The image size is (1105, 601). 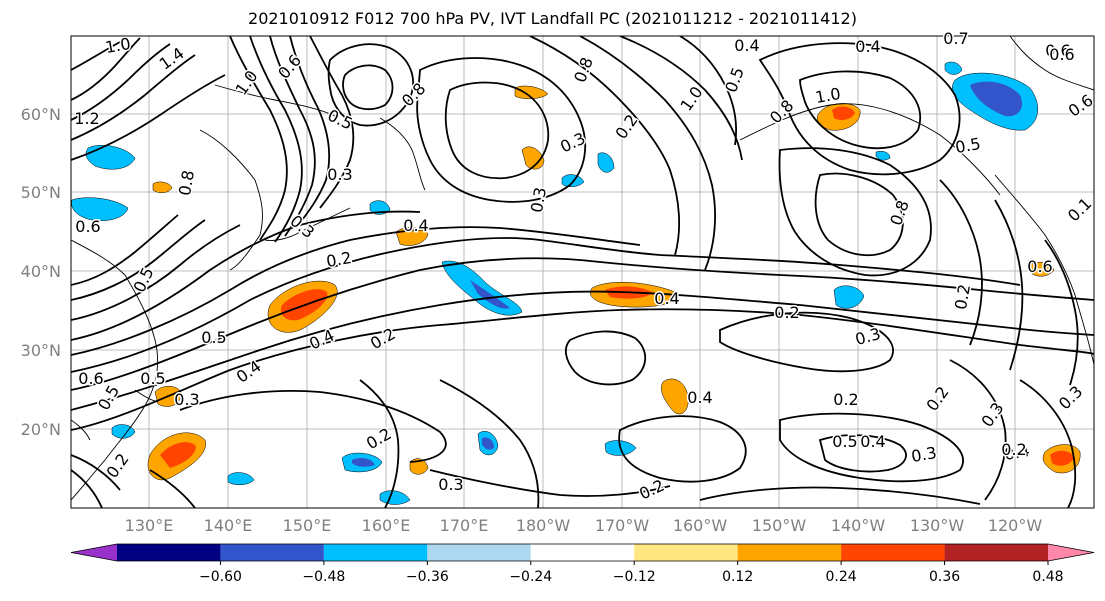 I want to click on contour-label: 1.0, so click(x=118, y=45).